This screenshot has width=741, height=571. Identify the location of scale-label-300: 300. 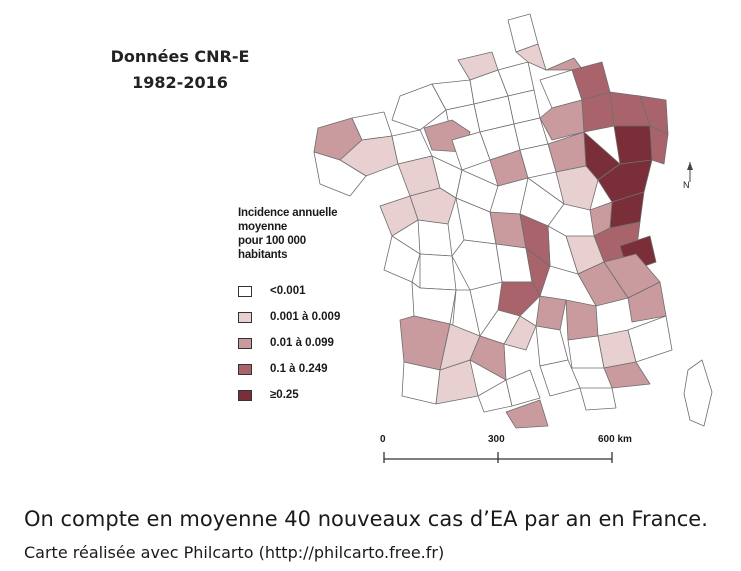
(496, 439).